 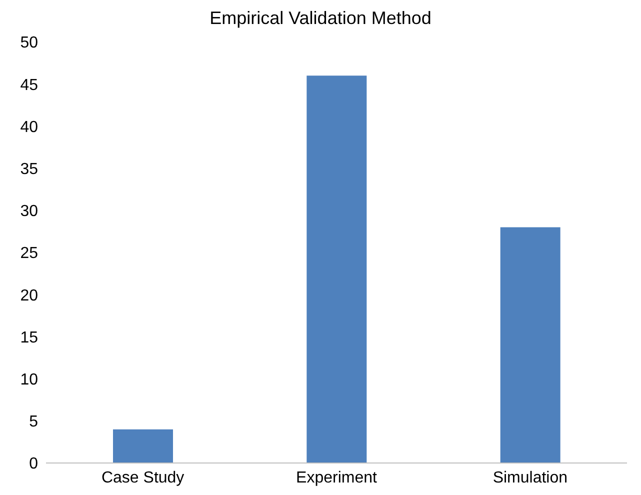 What do you see at coordinates (29, 43) in the screenshot?
I see `y-tick-label: 50` at bounding box center [29, 43].